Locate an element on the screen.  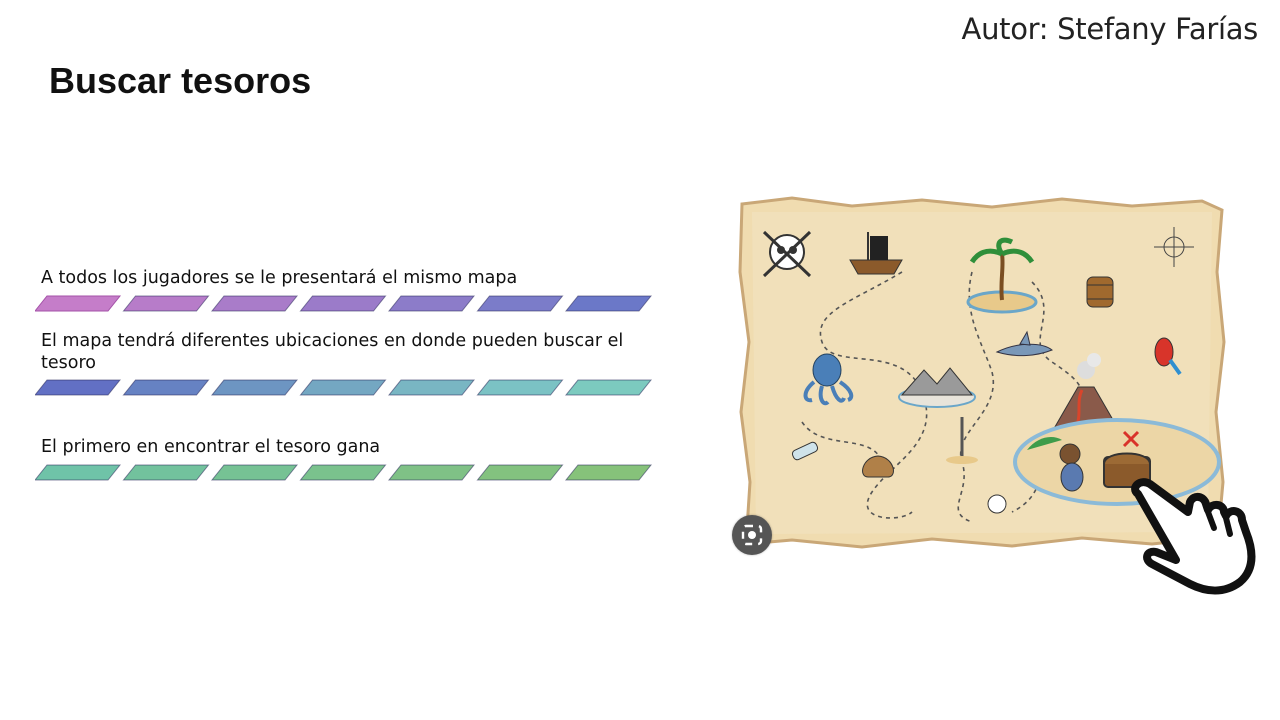
x-mark-icon is located at coordinates (1131, 439).